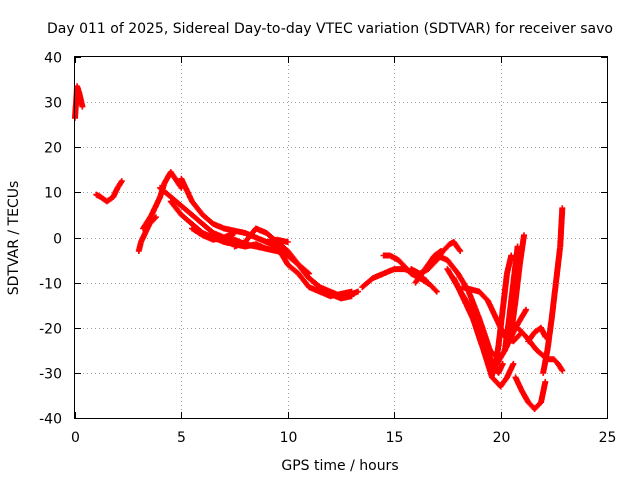 This screenshot has width=640, height=480. What do you see at coordinates (57, 240) in the screenshot?
I see `y-tick-label: 0` at bounding box center [57, 240].